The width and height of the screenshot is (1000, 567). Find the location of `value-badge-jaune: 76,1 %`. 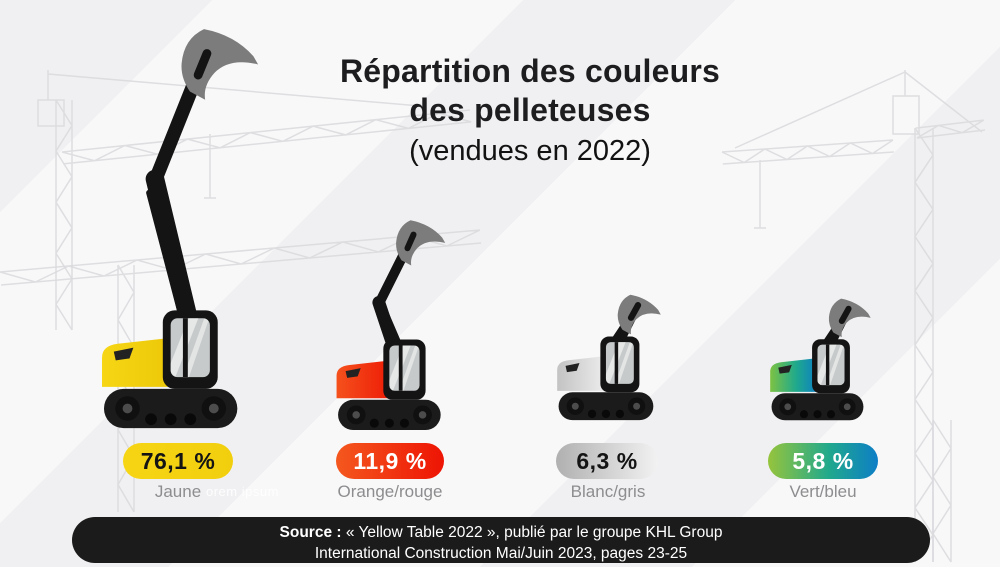

value-badge-jaune: 76,1 % is located at coordinates (178, 461).